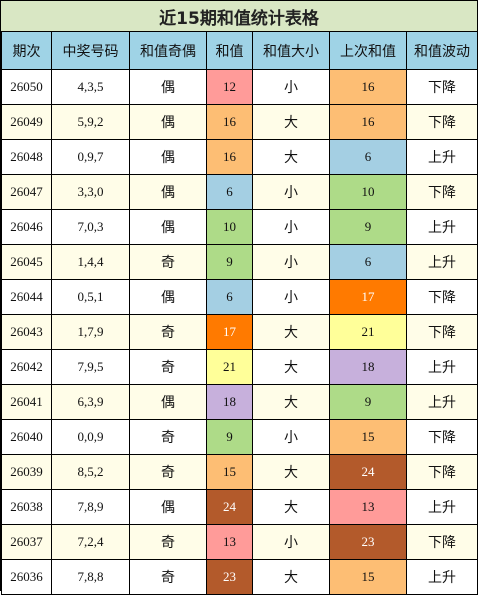 This screenshot has width=478, height=595. What do you see at coordinates (90, 262) in the screenshot?
I see `numbers-cell: 1,4,4` at bounding box center [90, 262].